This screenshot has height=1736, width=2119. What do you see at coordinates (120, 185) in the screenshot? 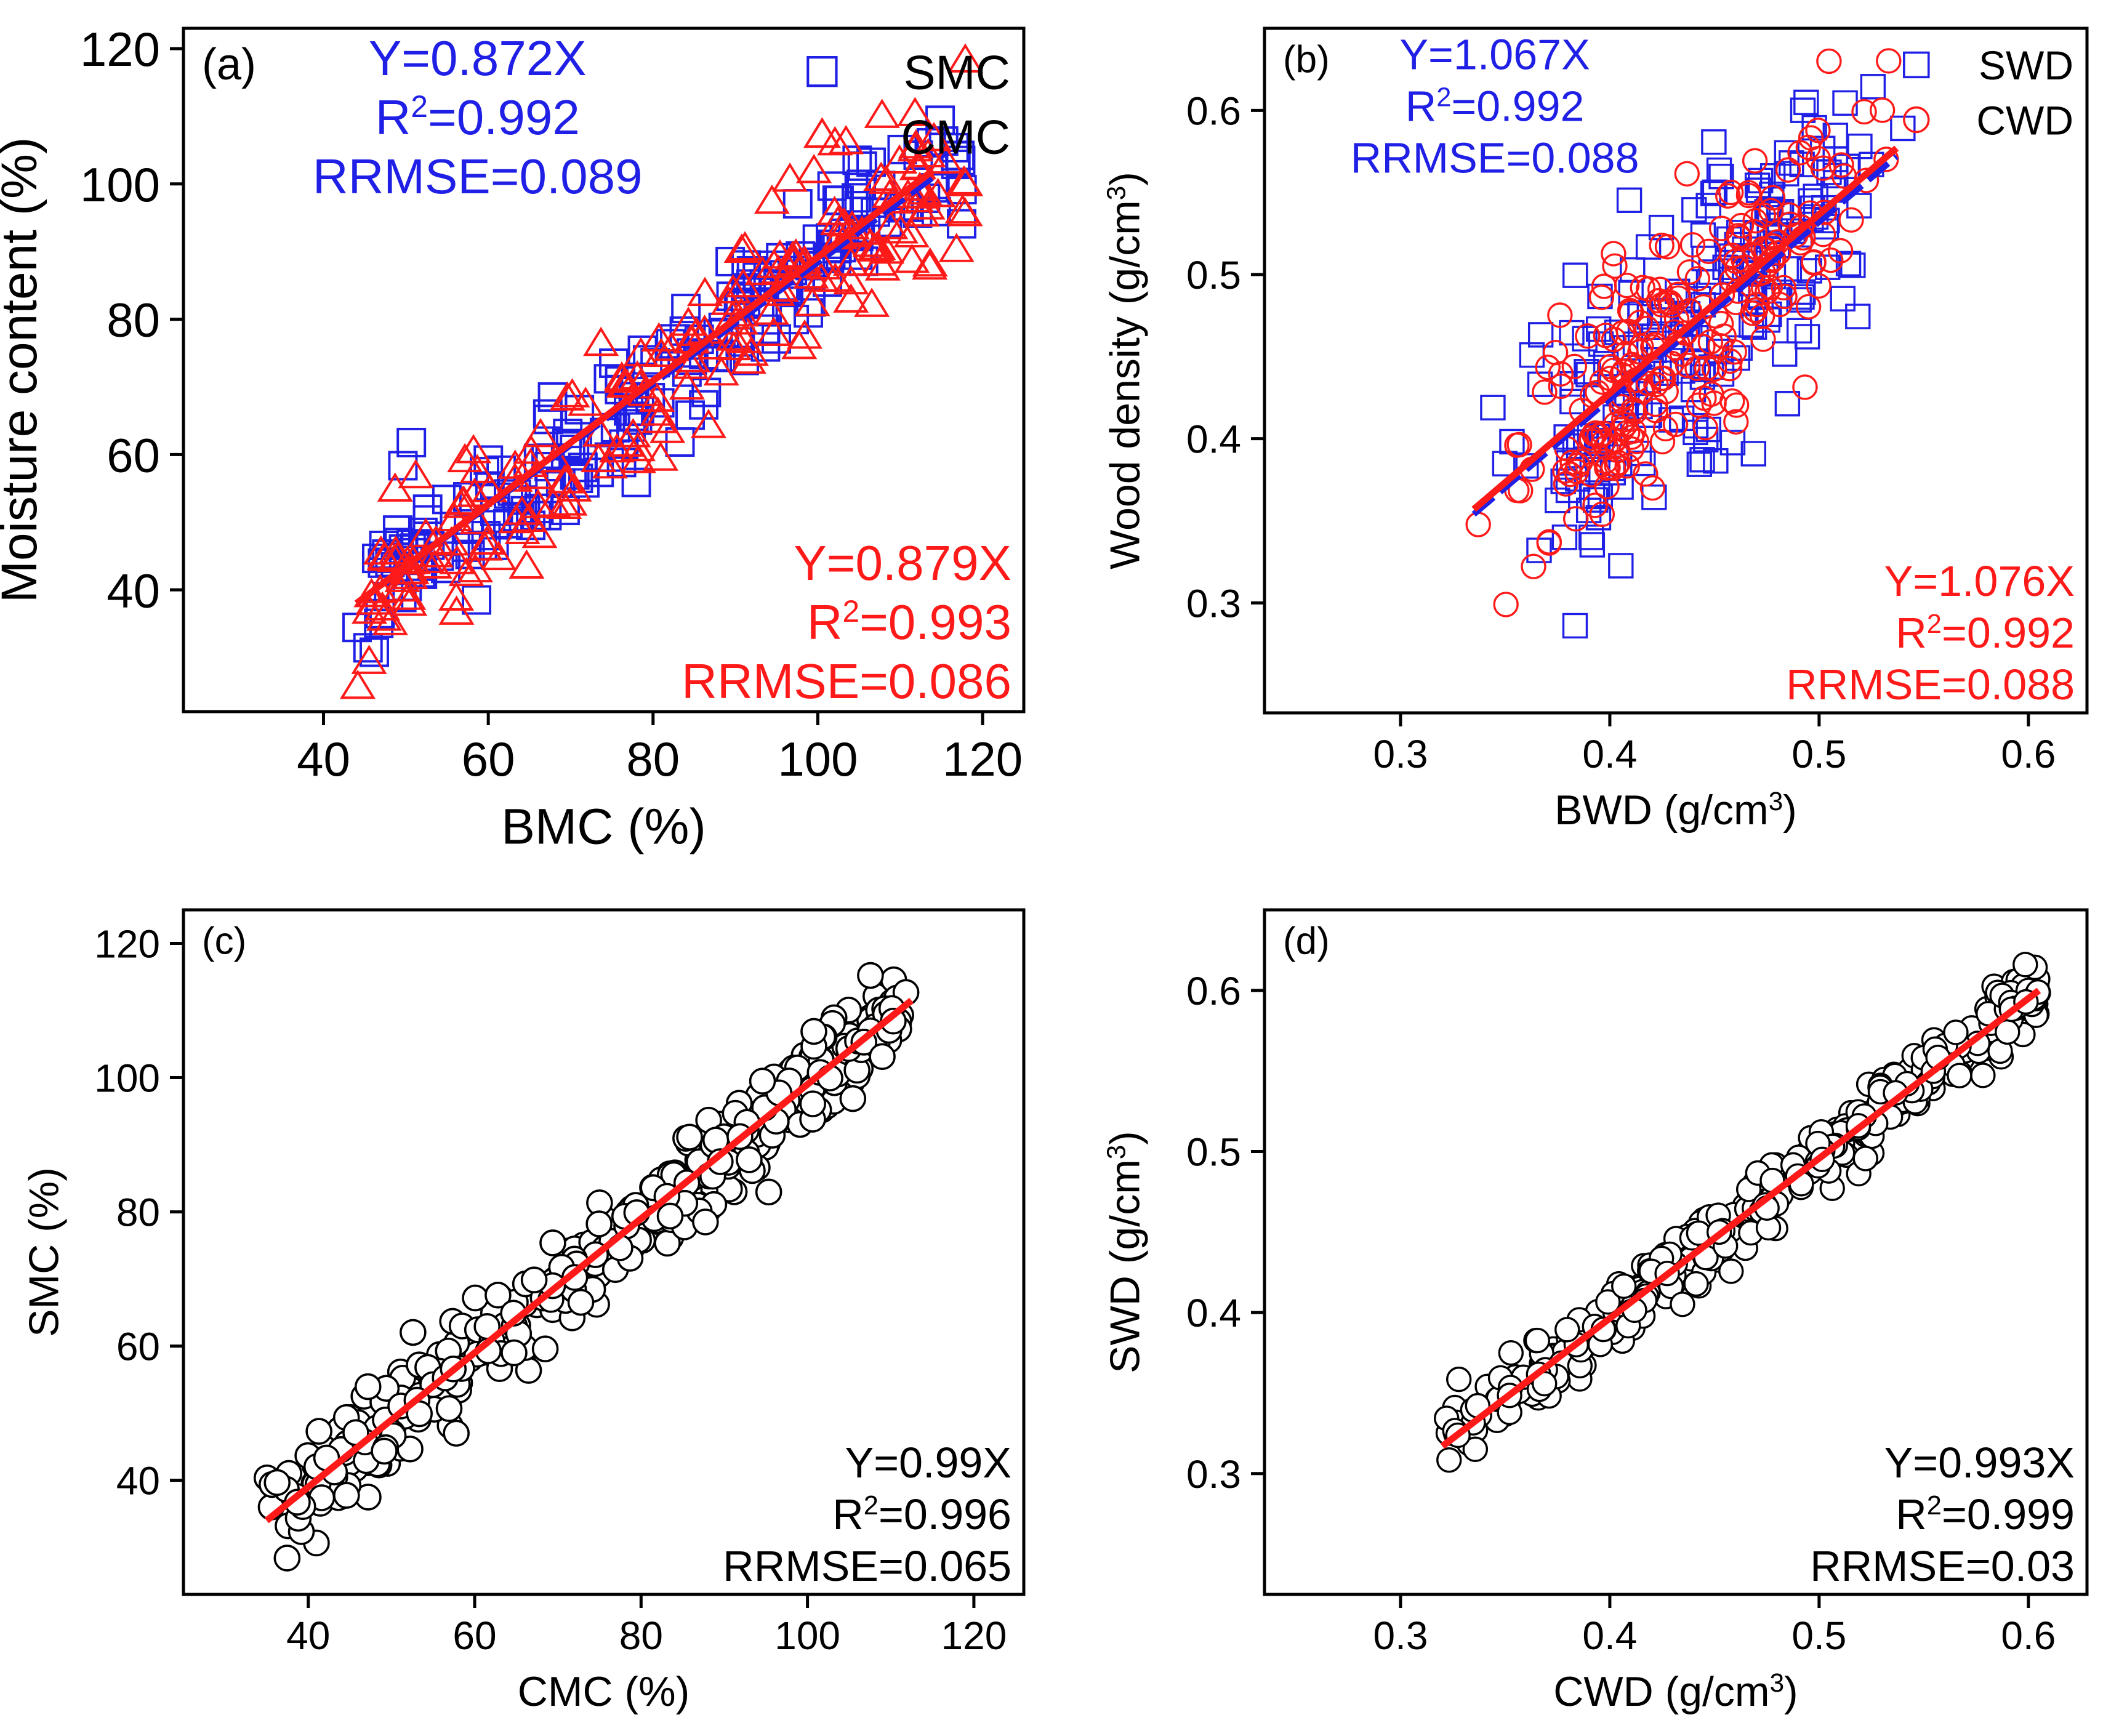
I see `y-tick-label: 100` at bounding box center [120, 185].